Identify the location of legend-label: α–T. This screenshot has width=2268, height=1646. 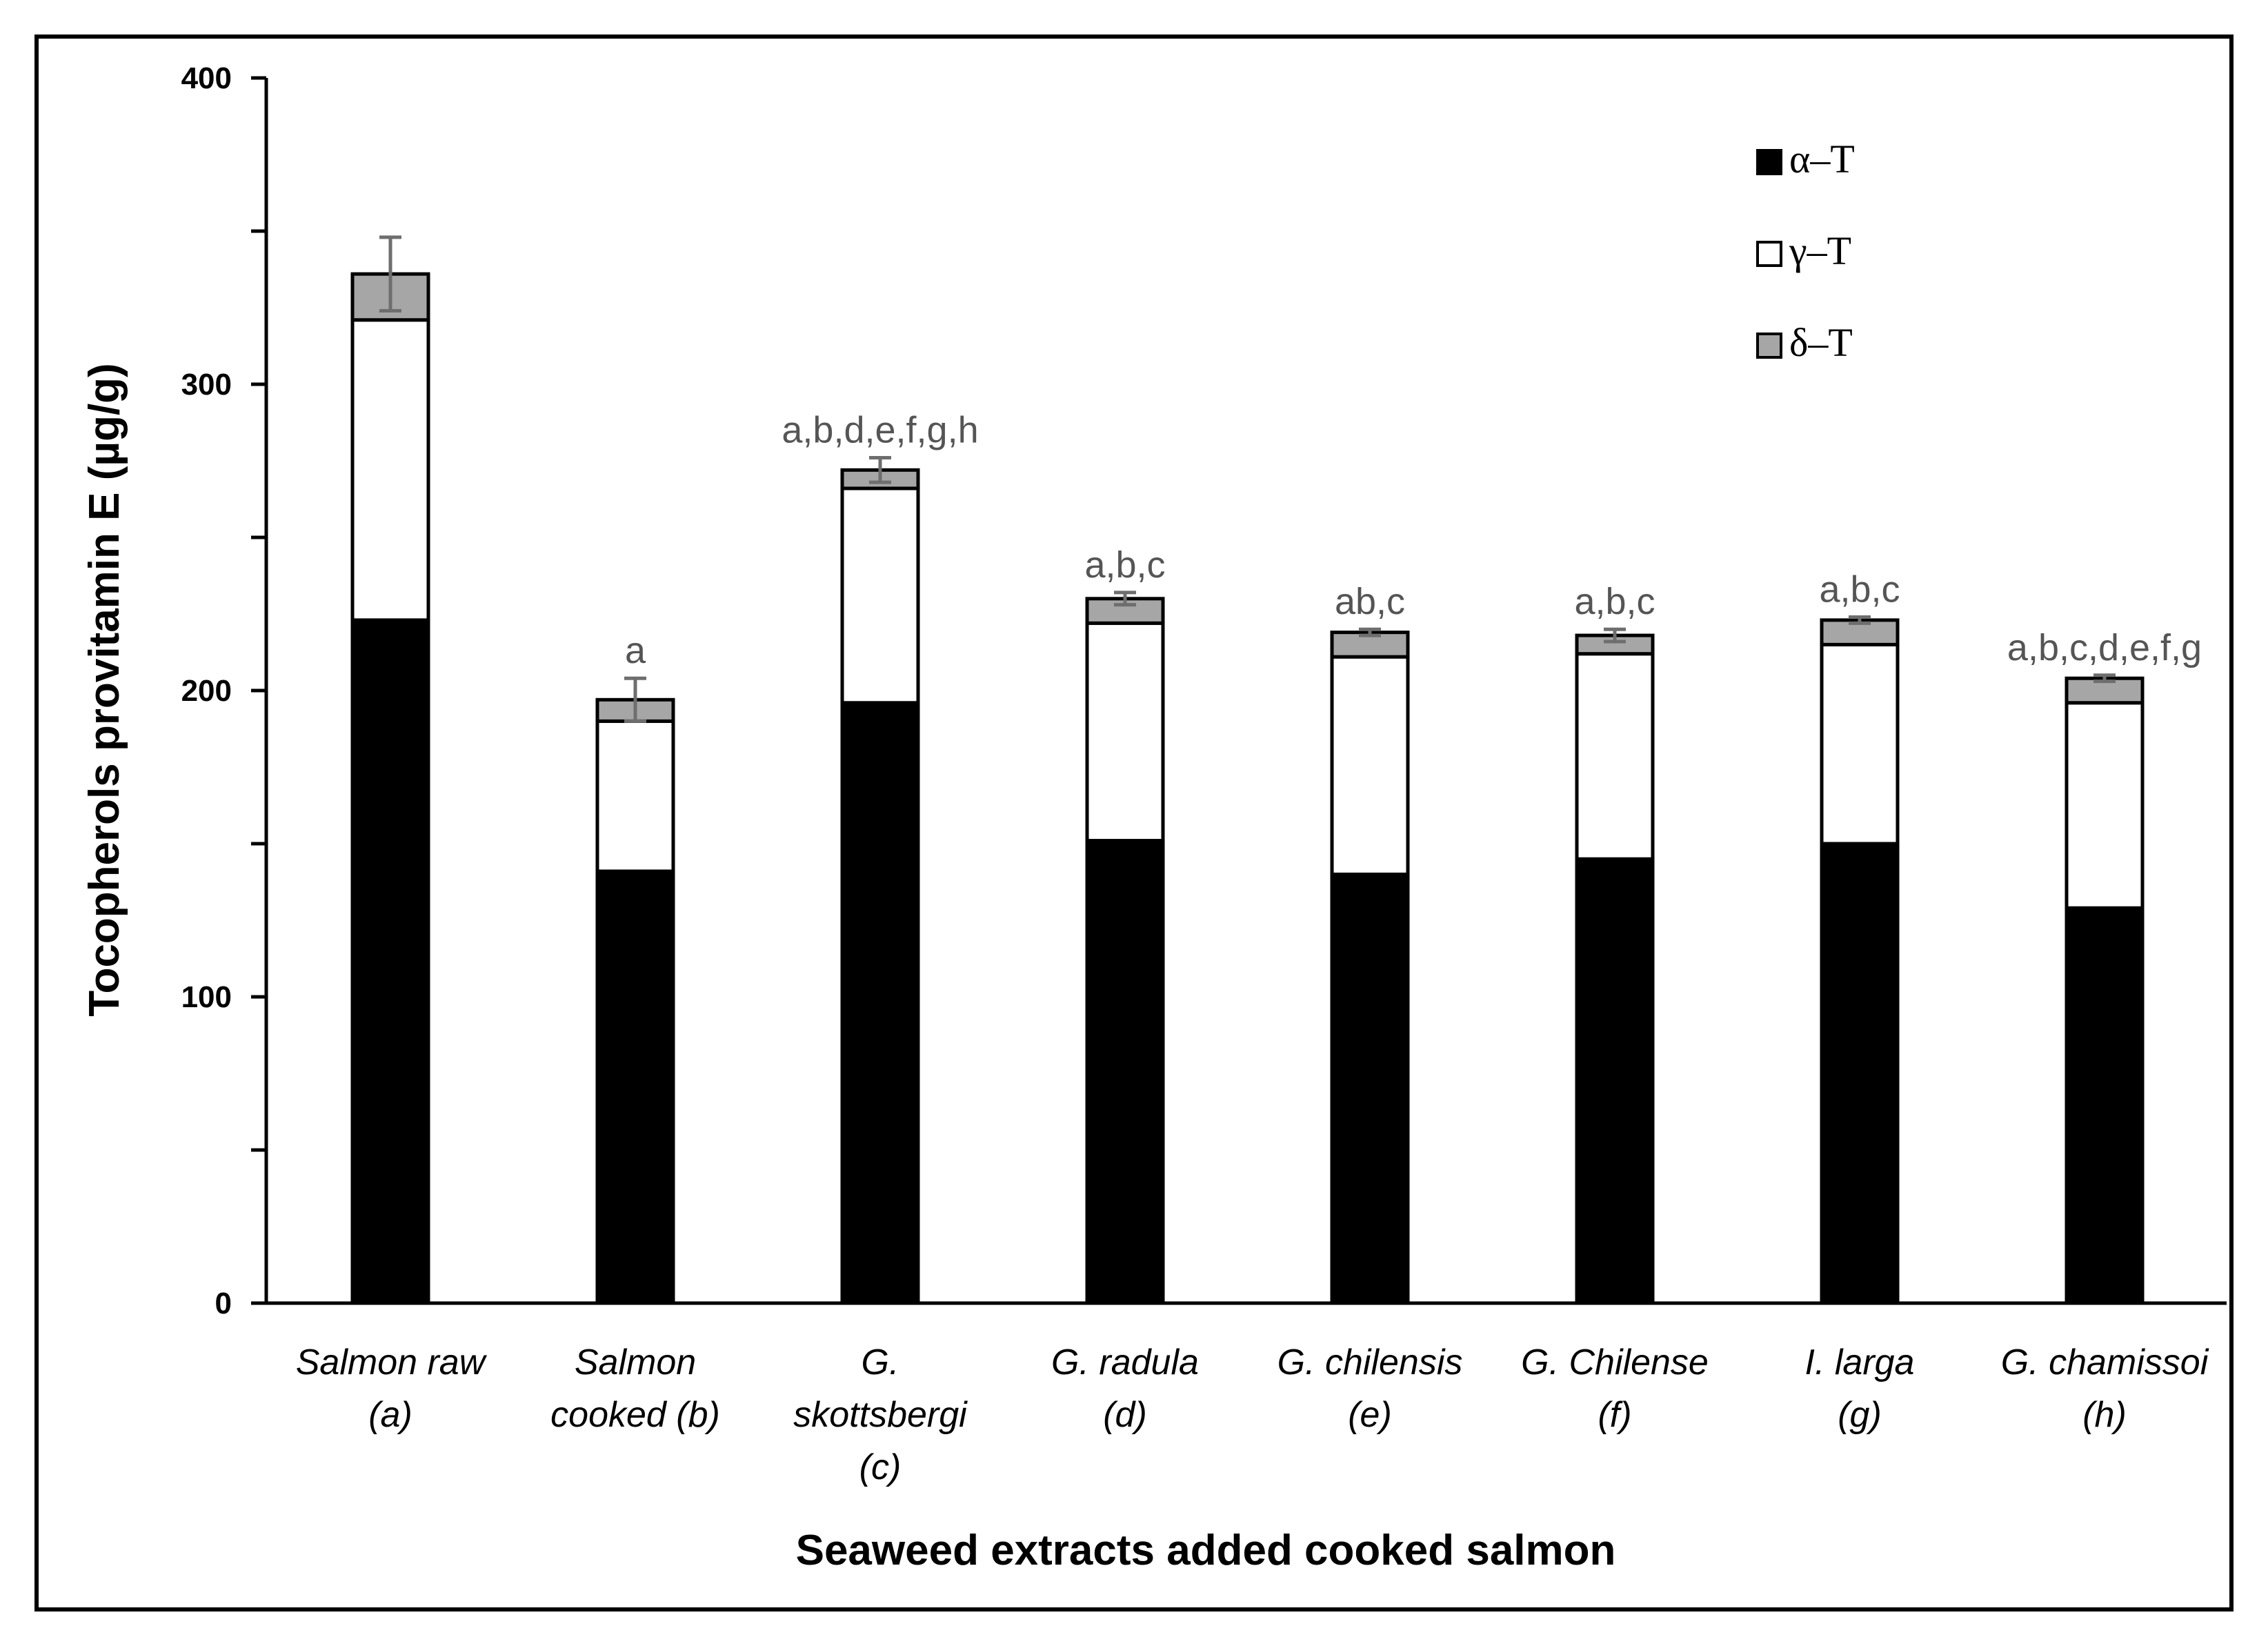
(1822, 159).